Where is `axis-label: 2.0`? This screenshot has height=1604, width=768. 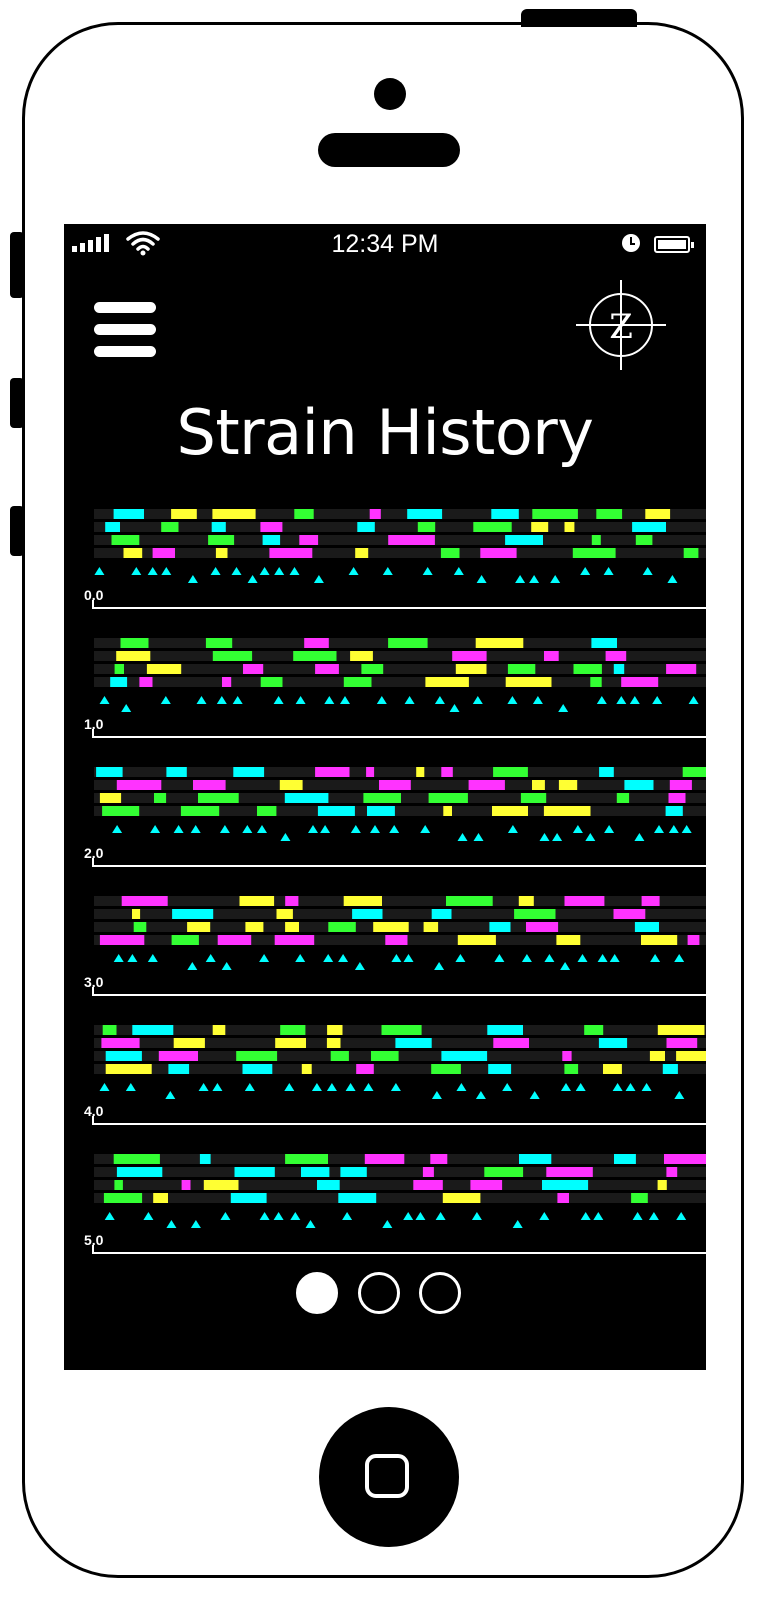
axis-label: 2.0 is located at coordinates (94, 853).